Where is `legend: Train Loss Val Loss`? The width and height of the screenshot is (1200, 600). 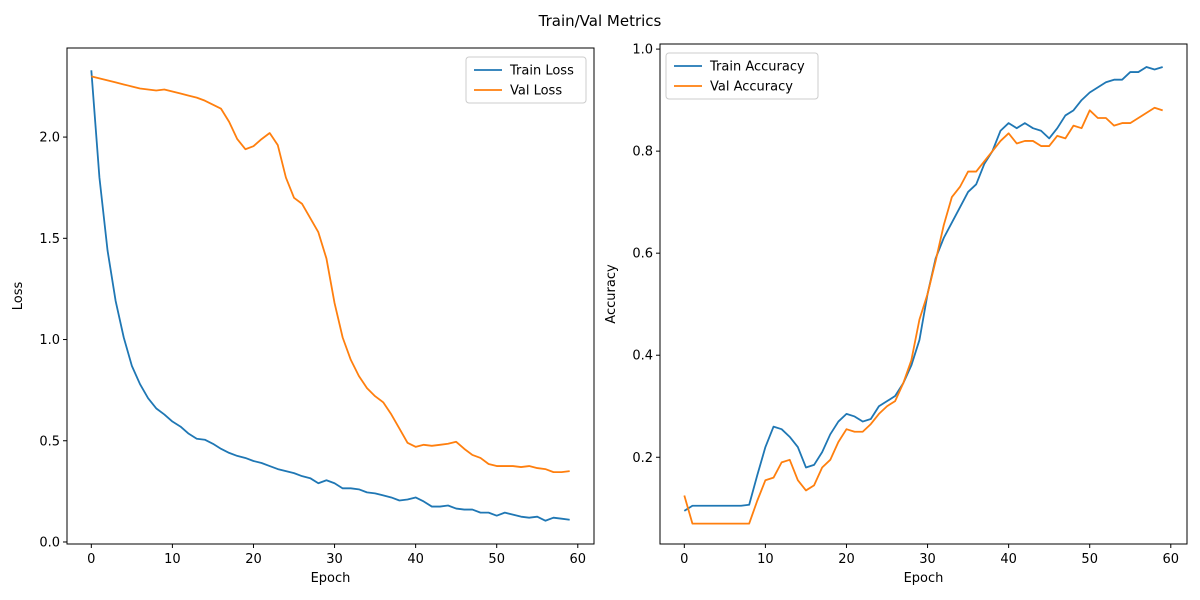
legend: Train Loss Val Loss is located at coordinates (526, 80).